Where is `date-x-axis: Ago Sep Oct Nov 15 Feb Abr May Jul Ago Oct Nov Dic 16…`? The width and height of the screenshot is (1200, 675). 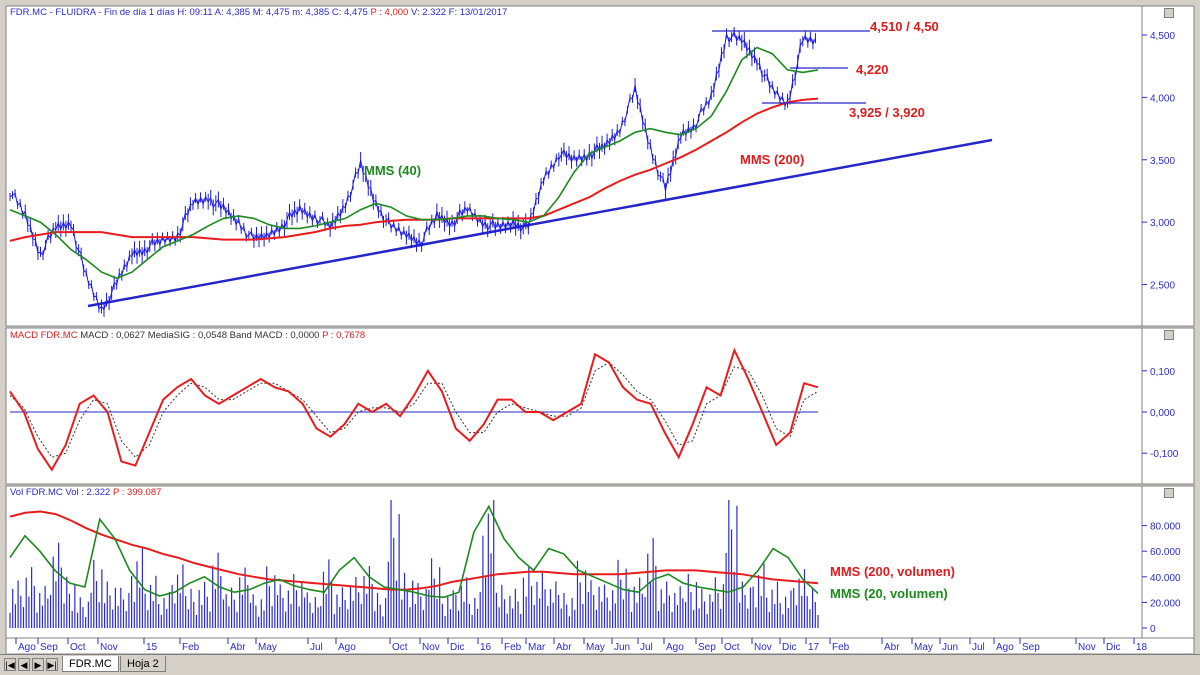 date-x-axis: Ago Sep Oct Nov 15 Feb Abr May Jul Ago Oct Nov Dic 16… is located at coordinates (581, 645).